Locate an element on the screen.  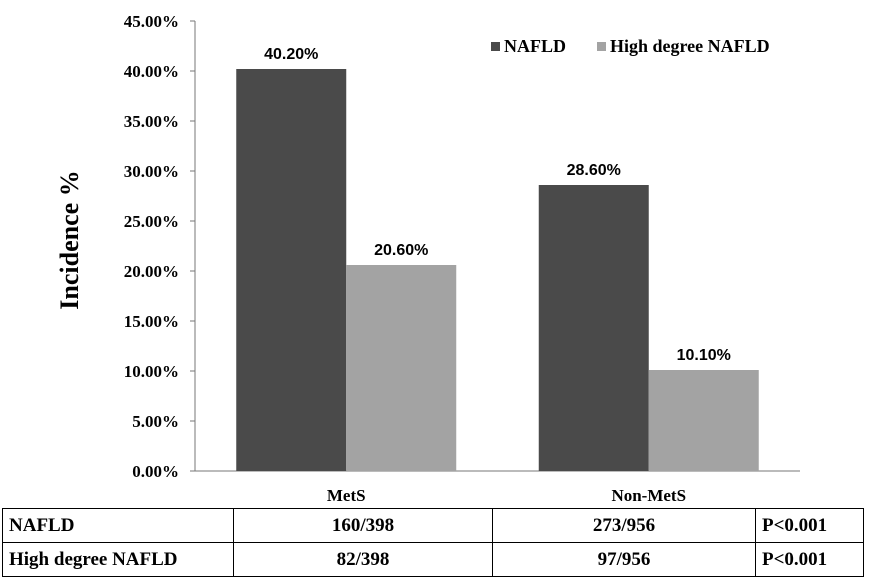
y-tick-label: 25.00% is located at coordinates (151, 221).